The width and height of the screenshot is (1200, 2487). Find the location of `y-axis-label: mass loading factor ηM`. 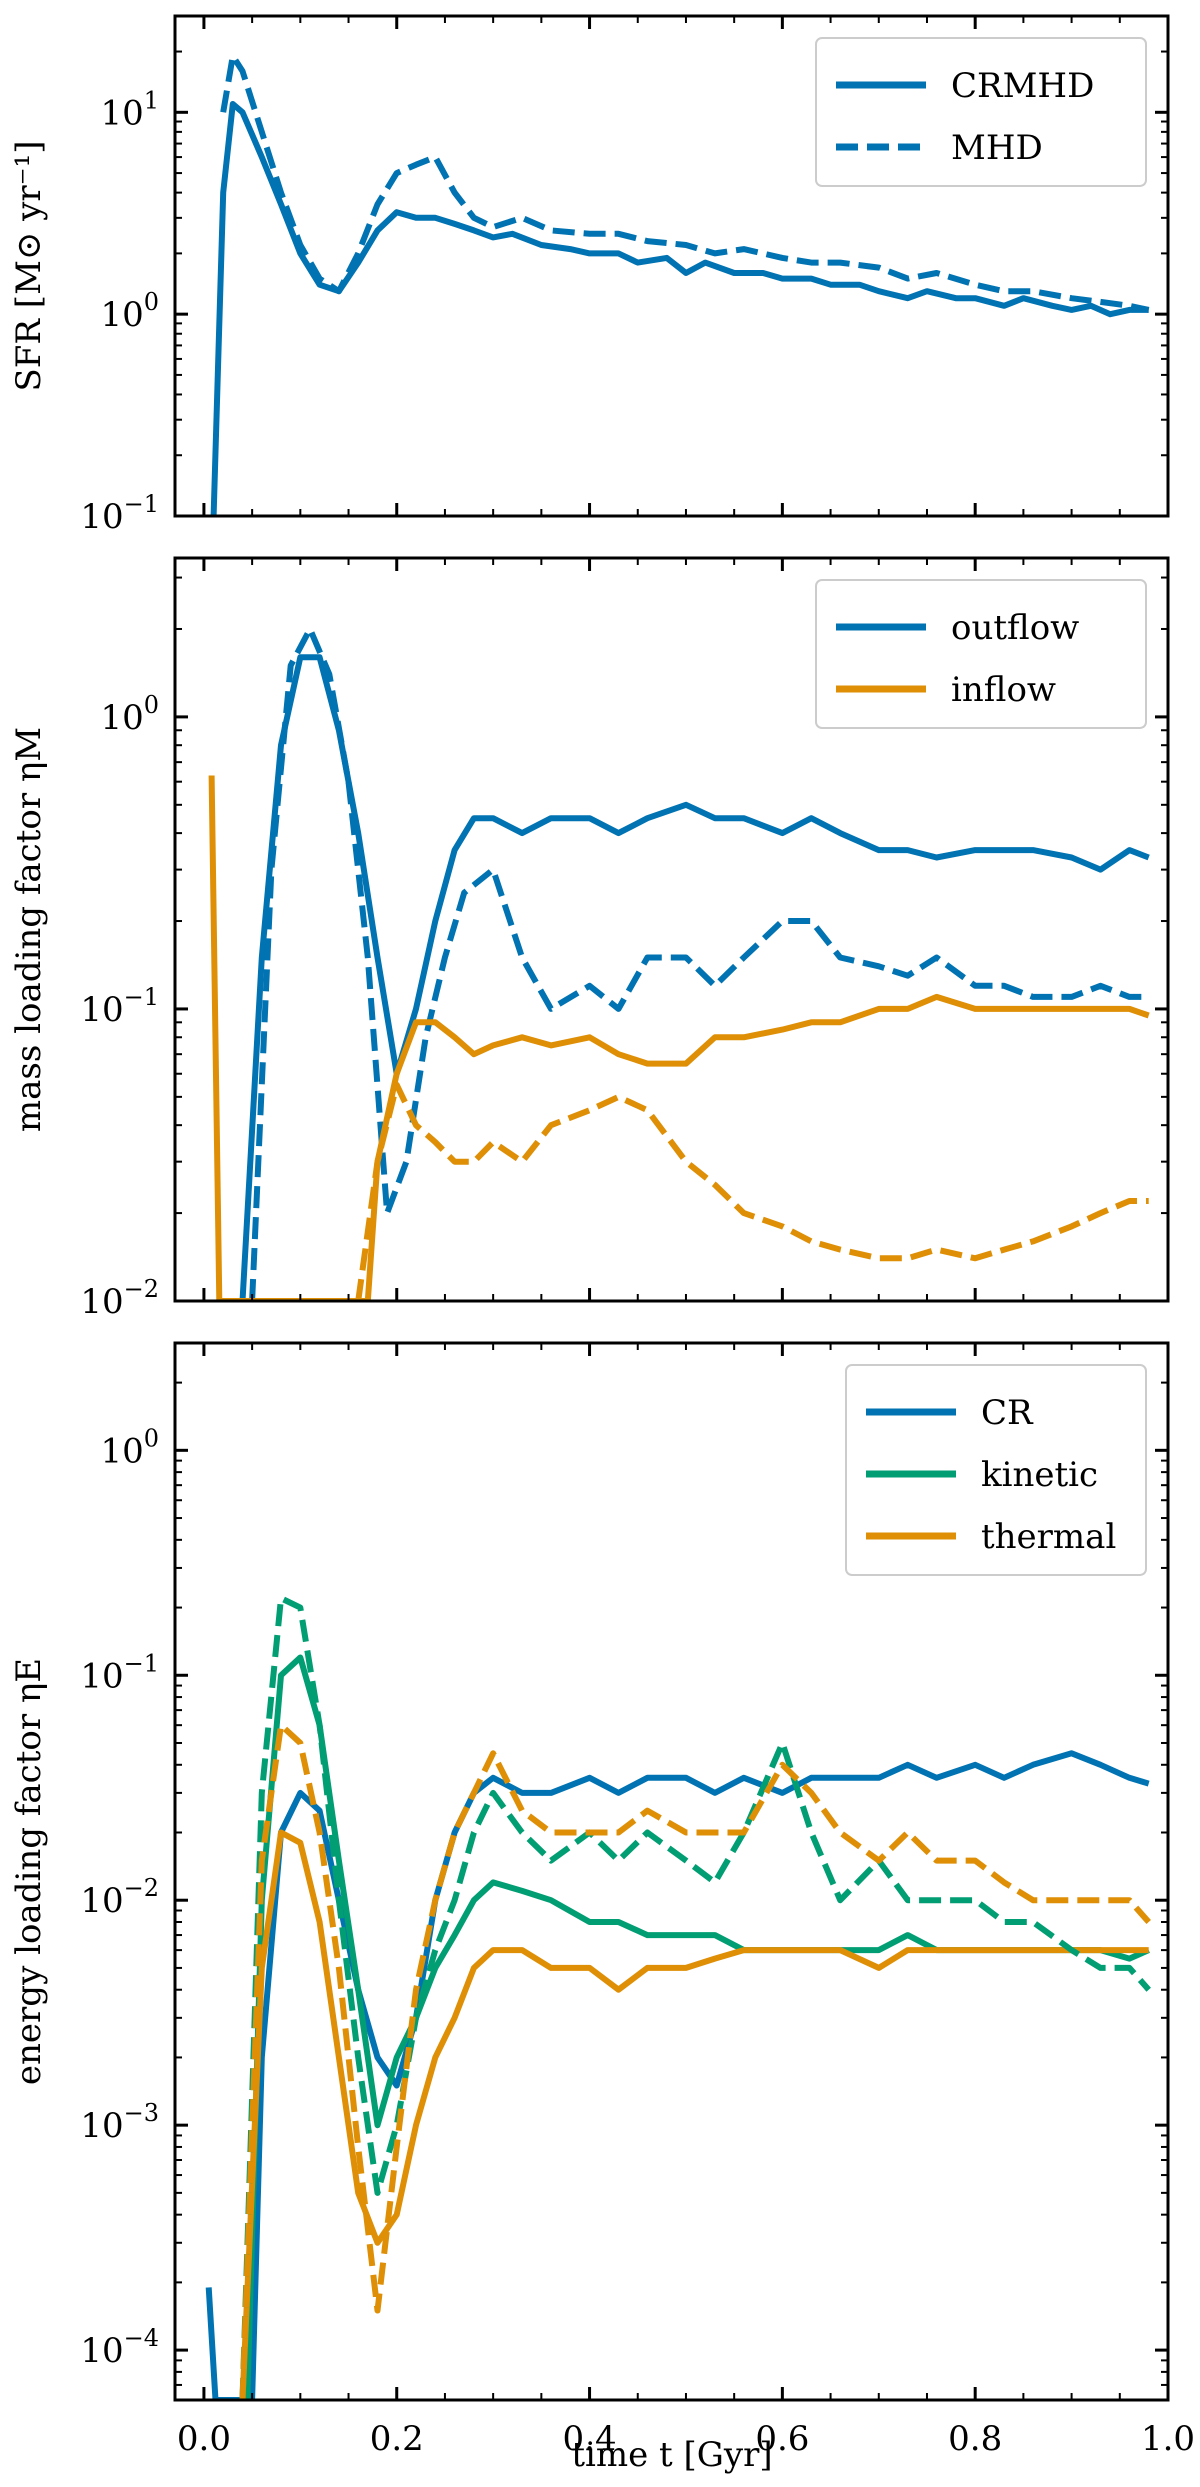

y-axis-label: mass loading factor ηM is located at coordinates (29, 929).